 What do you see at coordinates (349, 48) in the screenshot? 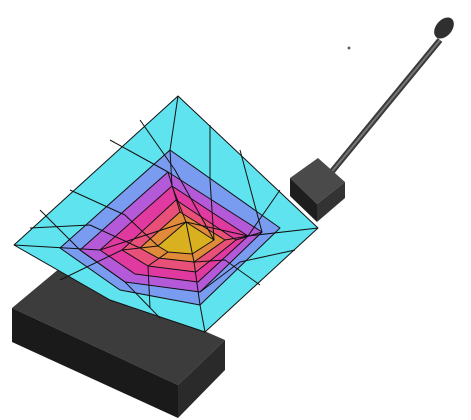
I see `speck` at bounding box center [349, 48].